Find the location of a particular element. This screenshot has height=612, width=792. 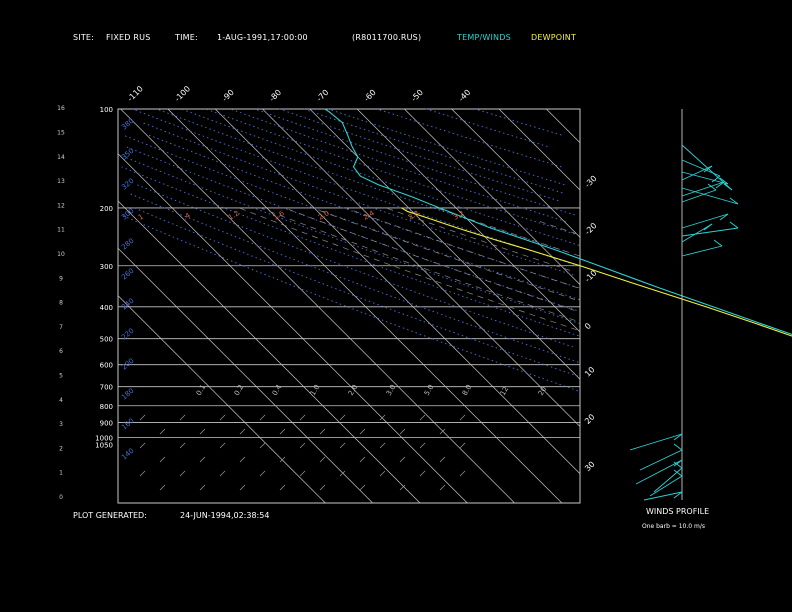

isotherm-label-top: -50 is located at coordinates (417, 96).